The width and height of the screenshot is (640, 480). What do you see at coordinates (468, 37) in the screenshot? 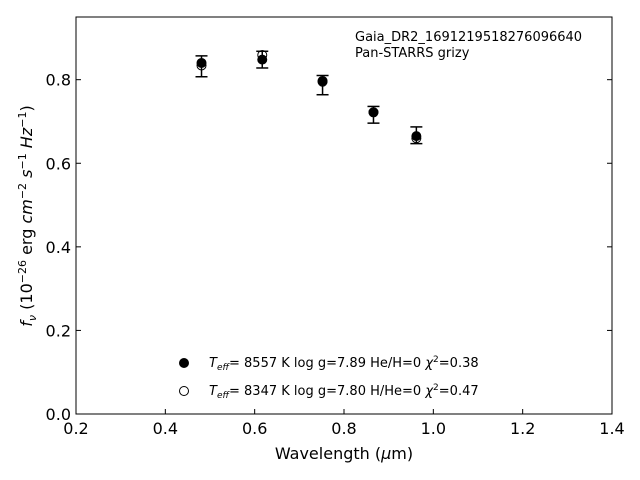
I see `annotation-object-id: Gaia_DR2_1691219518276096640` at bounding box center [468, 37].